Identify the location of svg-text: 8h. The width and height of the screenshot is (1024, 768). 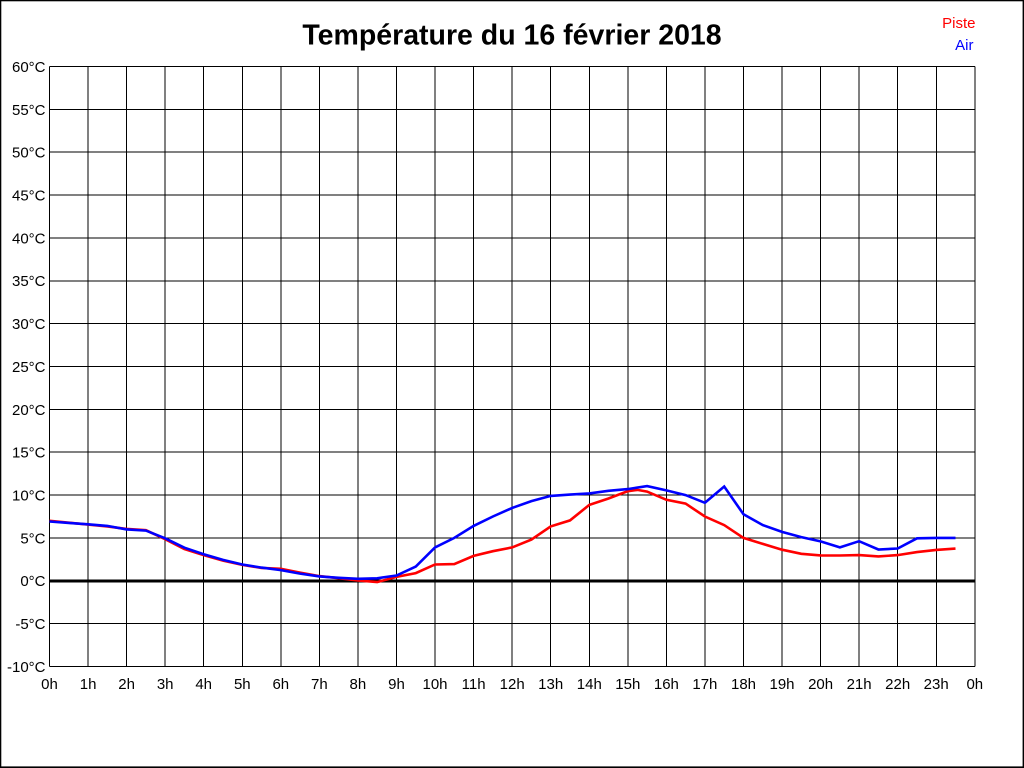
(358, 684).